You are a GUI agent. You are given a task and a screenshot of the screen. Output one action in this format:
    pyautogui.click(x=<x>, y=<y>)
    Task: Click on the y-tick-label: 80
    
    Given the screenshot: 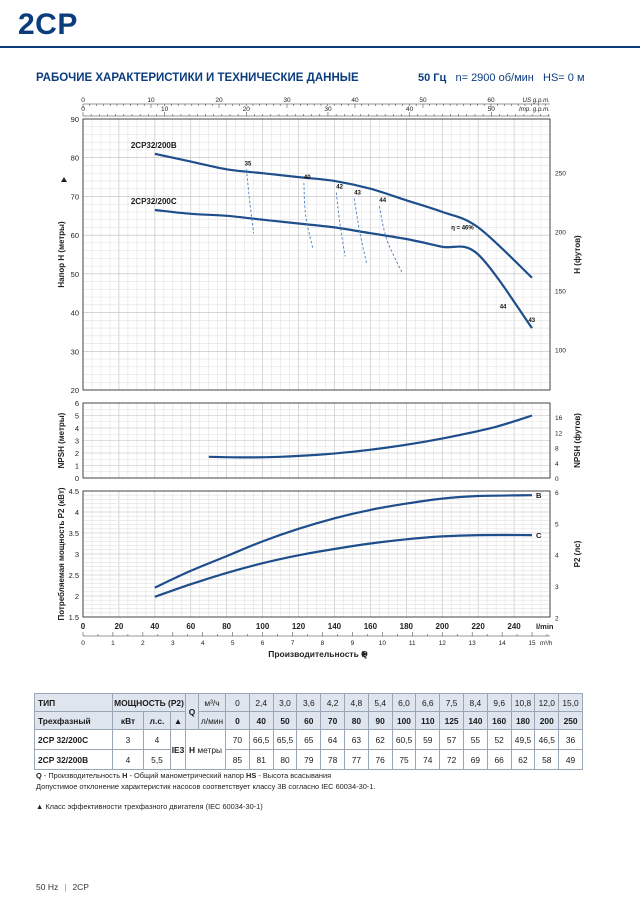 What is the action you would take?
    pyautogui.click(x=75, y=158)
    